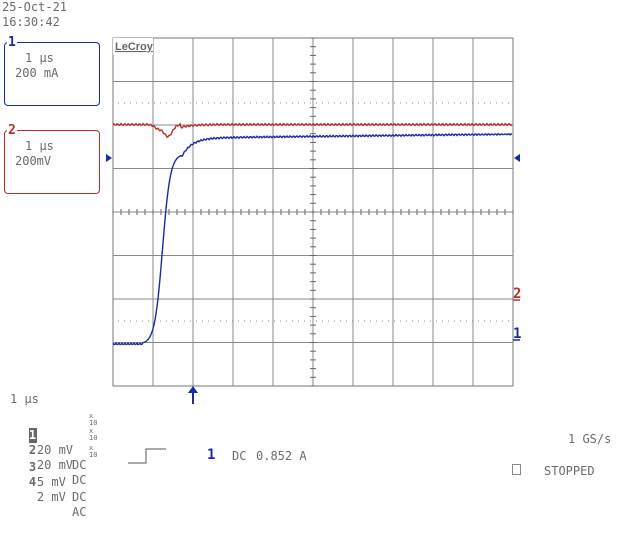 The width and height of the screenshot is (640, 535). I want to click on channel-2-info-box: 2 1 µs 200mV, so click(52, 159).